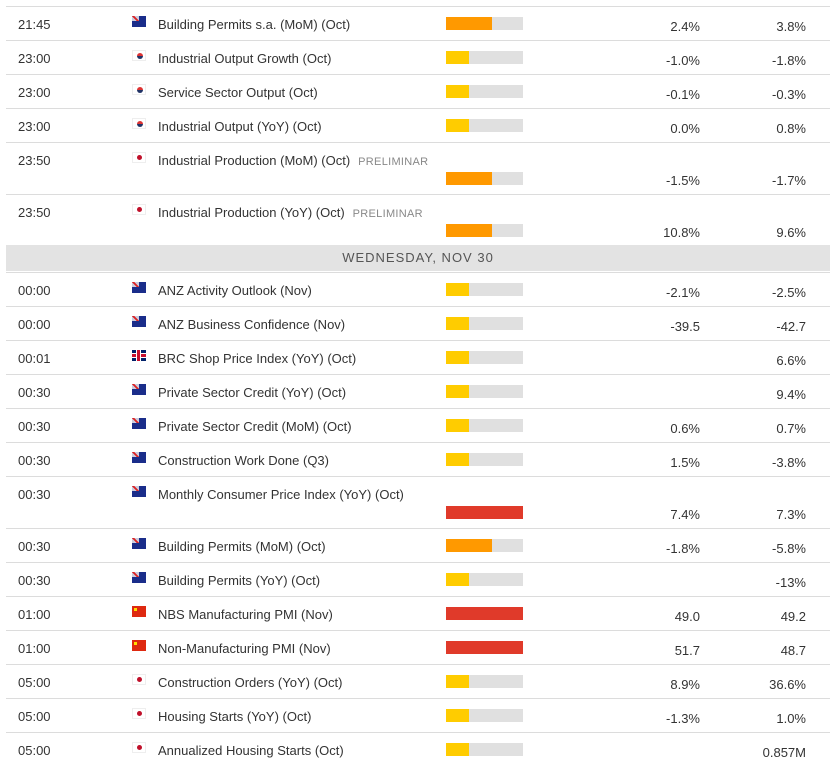 This screenshot has height=761, width=830. Describe the element at coordinates (791, 360) in the screenshot. I see `previous-value: 6.6%` at that location.